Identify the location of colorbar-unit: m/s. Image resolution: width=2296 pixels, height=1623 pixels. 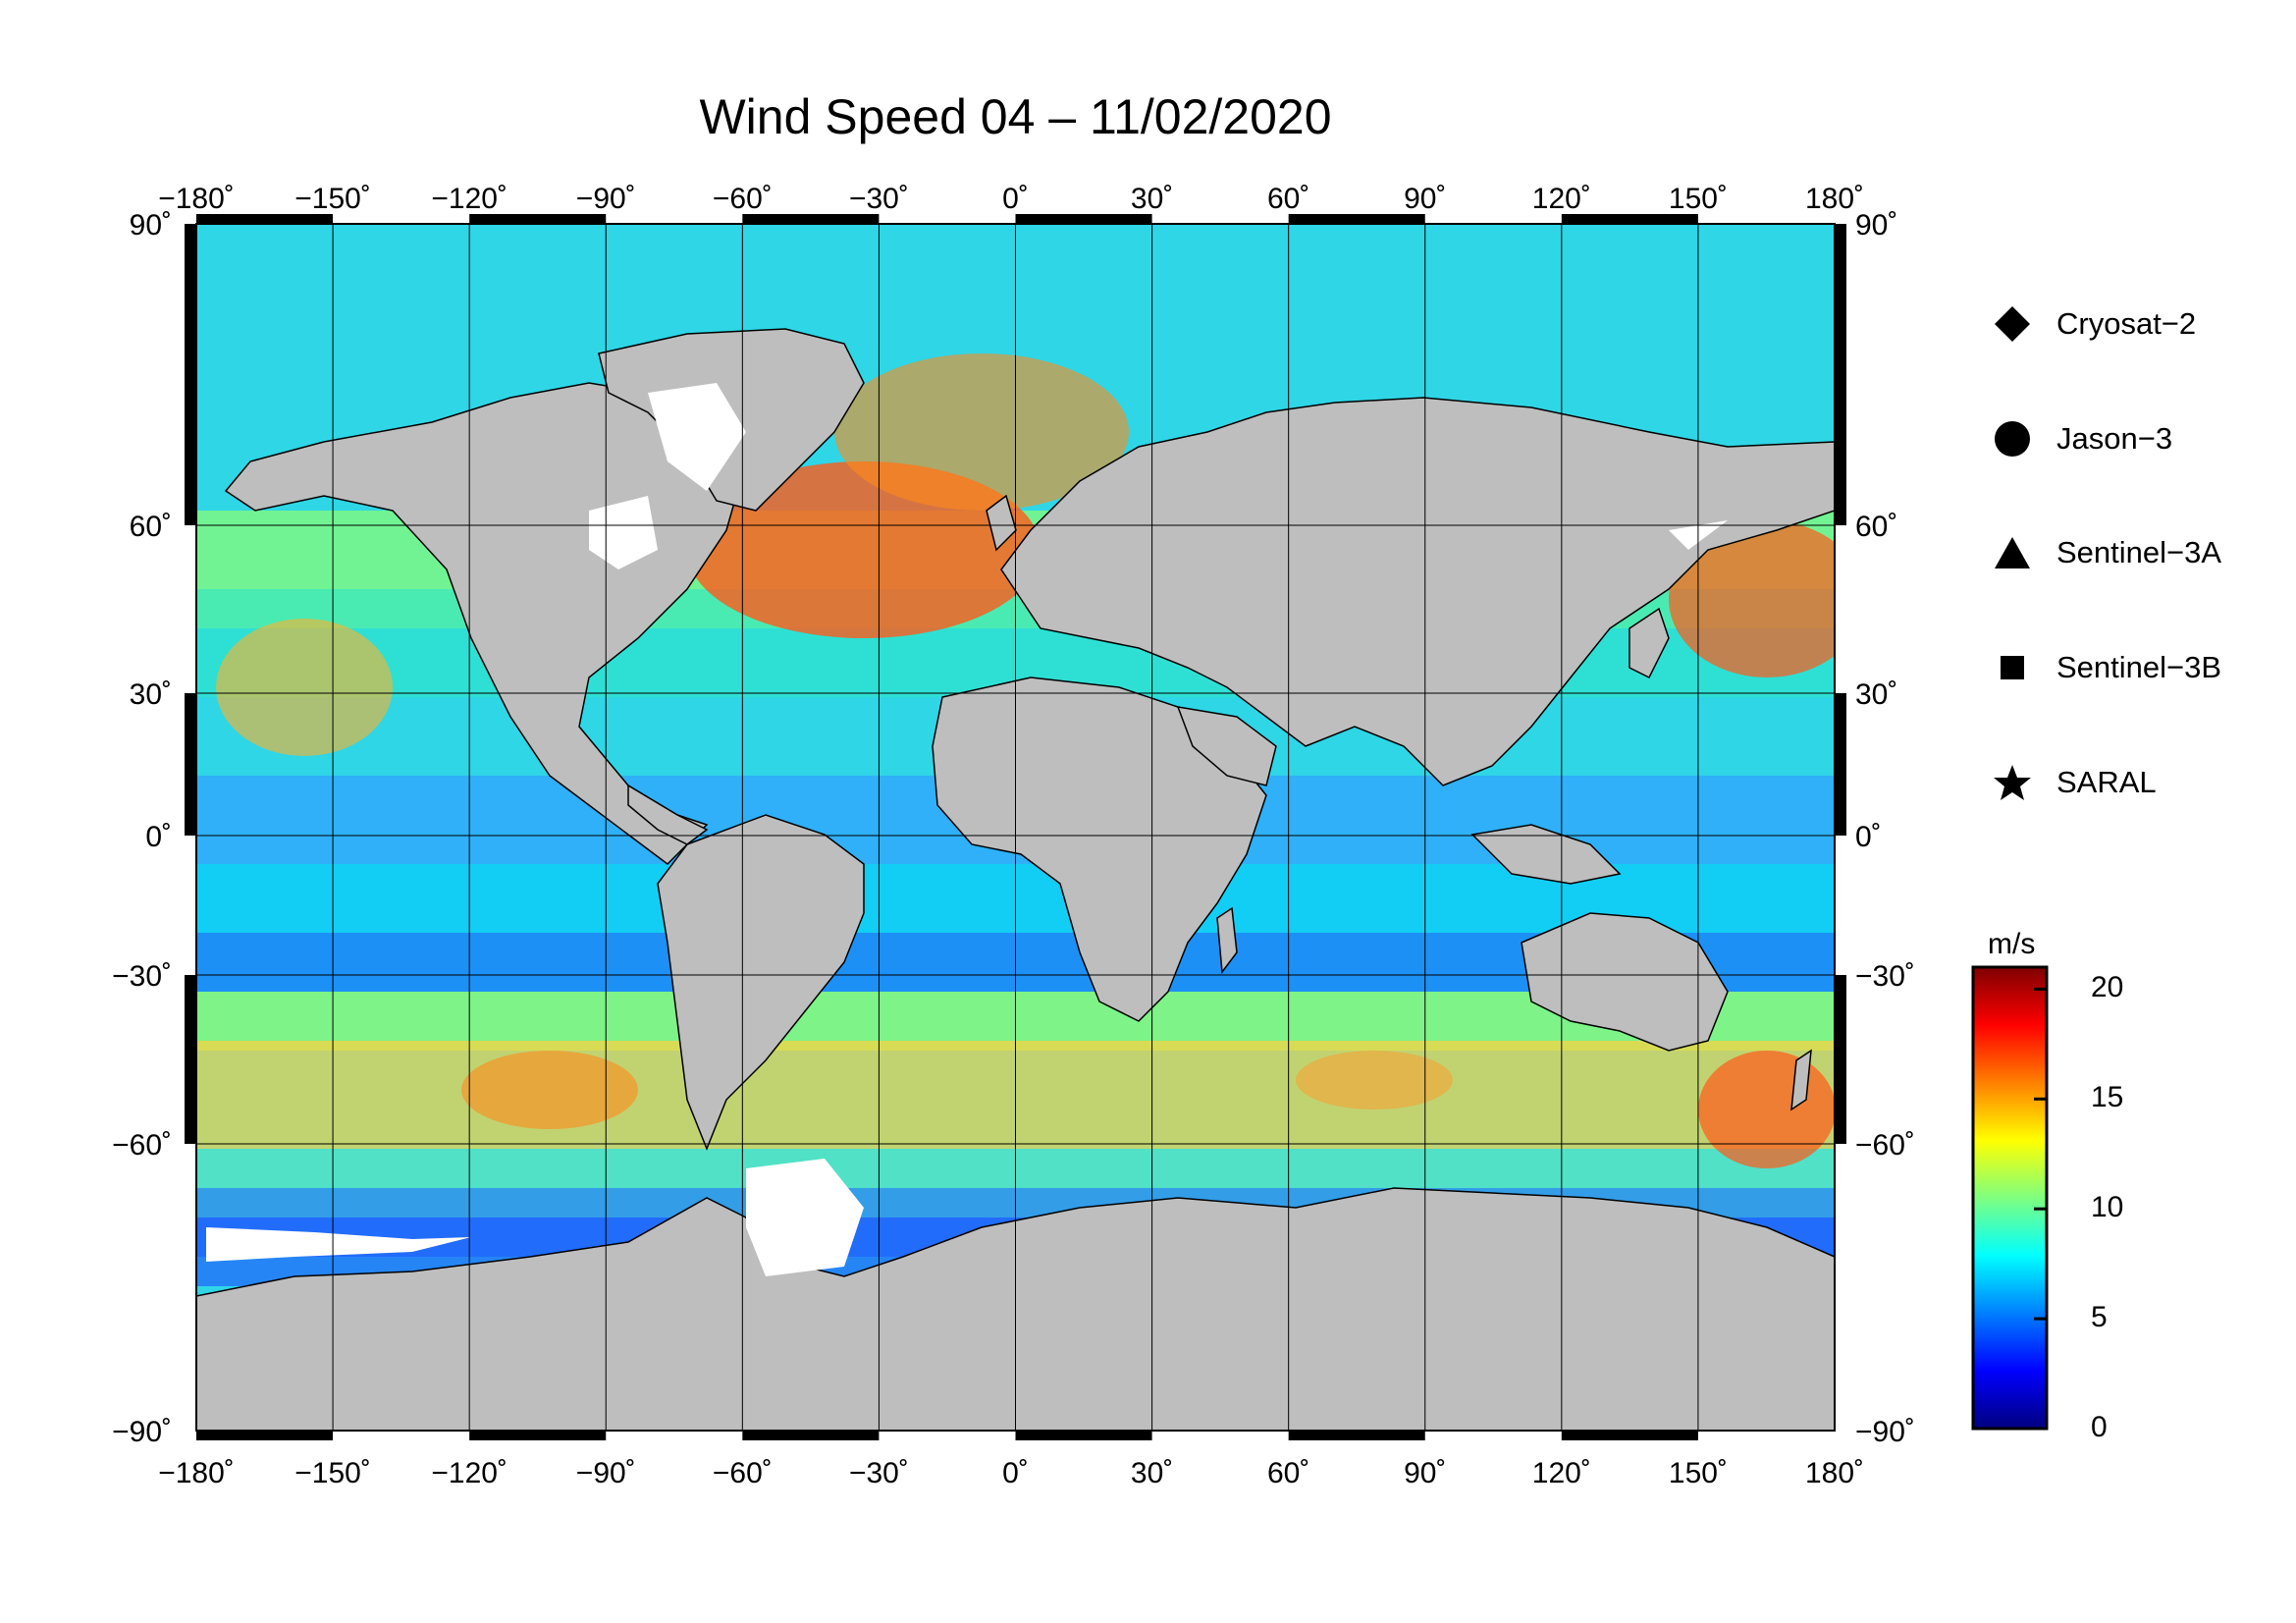
(2012, 944).